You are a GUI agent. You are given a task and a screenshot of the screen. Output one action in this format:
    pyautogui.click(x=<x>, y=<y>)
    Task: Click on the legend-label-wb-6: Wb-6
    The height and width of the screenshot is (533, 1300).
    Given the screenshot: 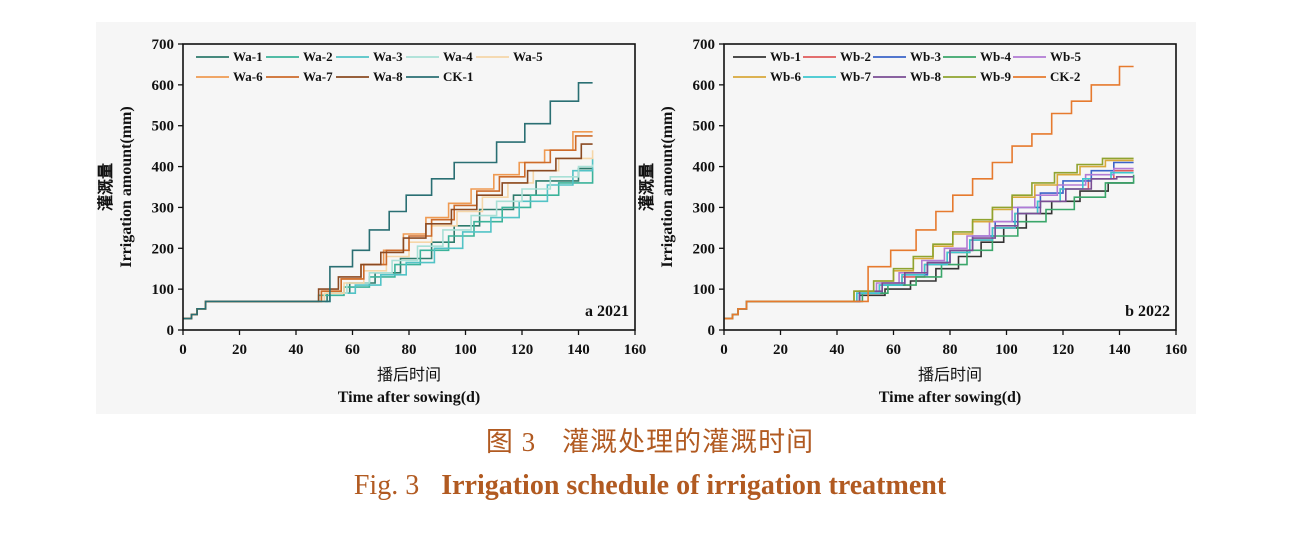 What is the action you would take?
    pyautogui.click(x=786, y=76)
    